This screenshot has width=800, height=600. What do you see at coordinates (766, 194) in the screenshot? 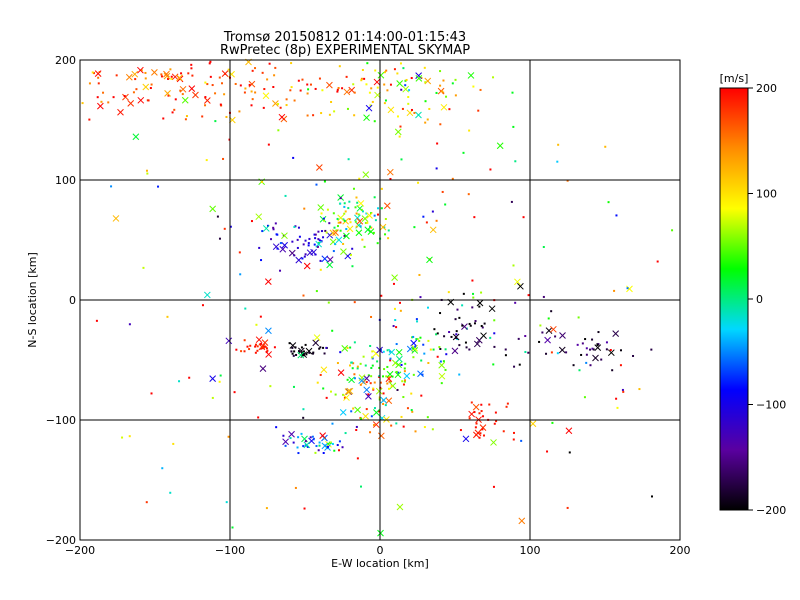
I see `colorbar-tick-label: 100` at bounding box center [766, 194].